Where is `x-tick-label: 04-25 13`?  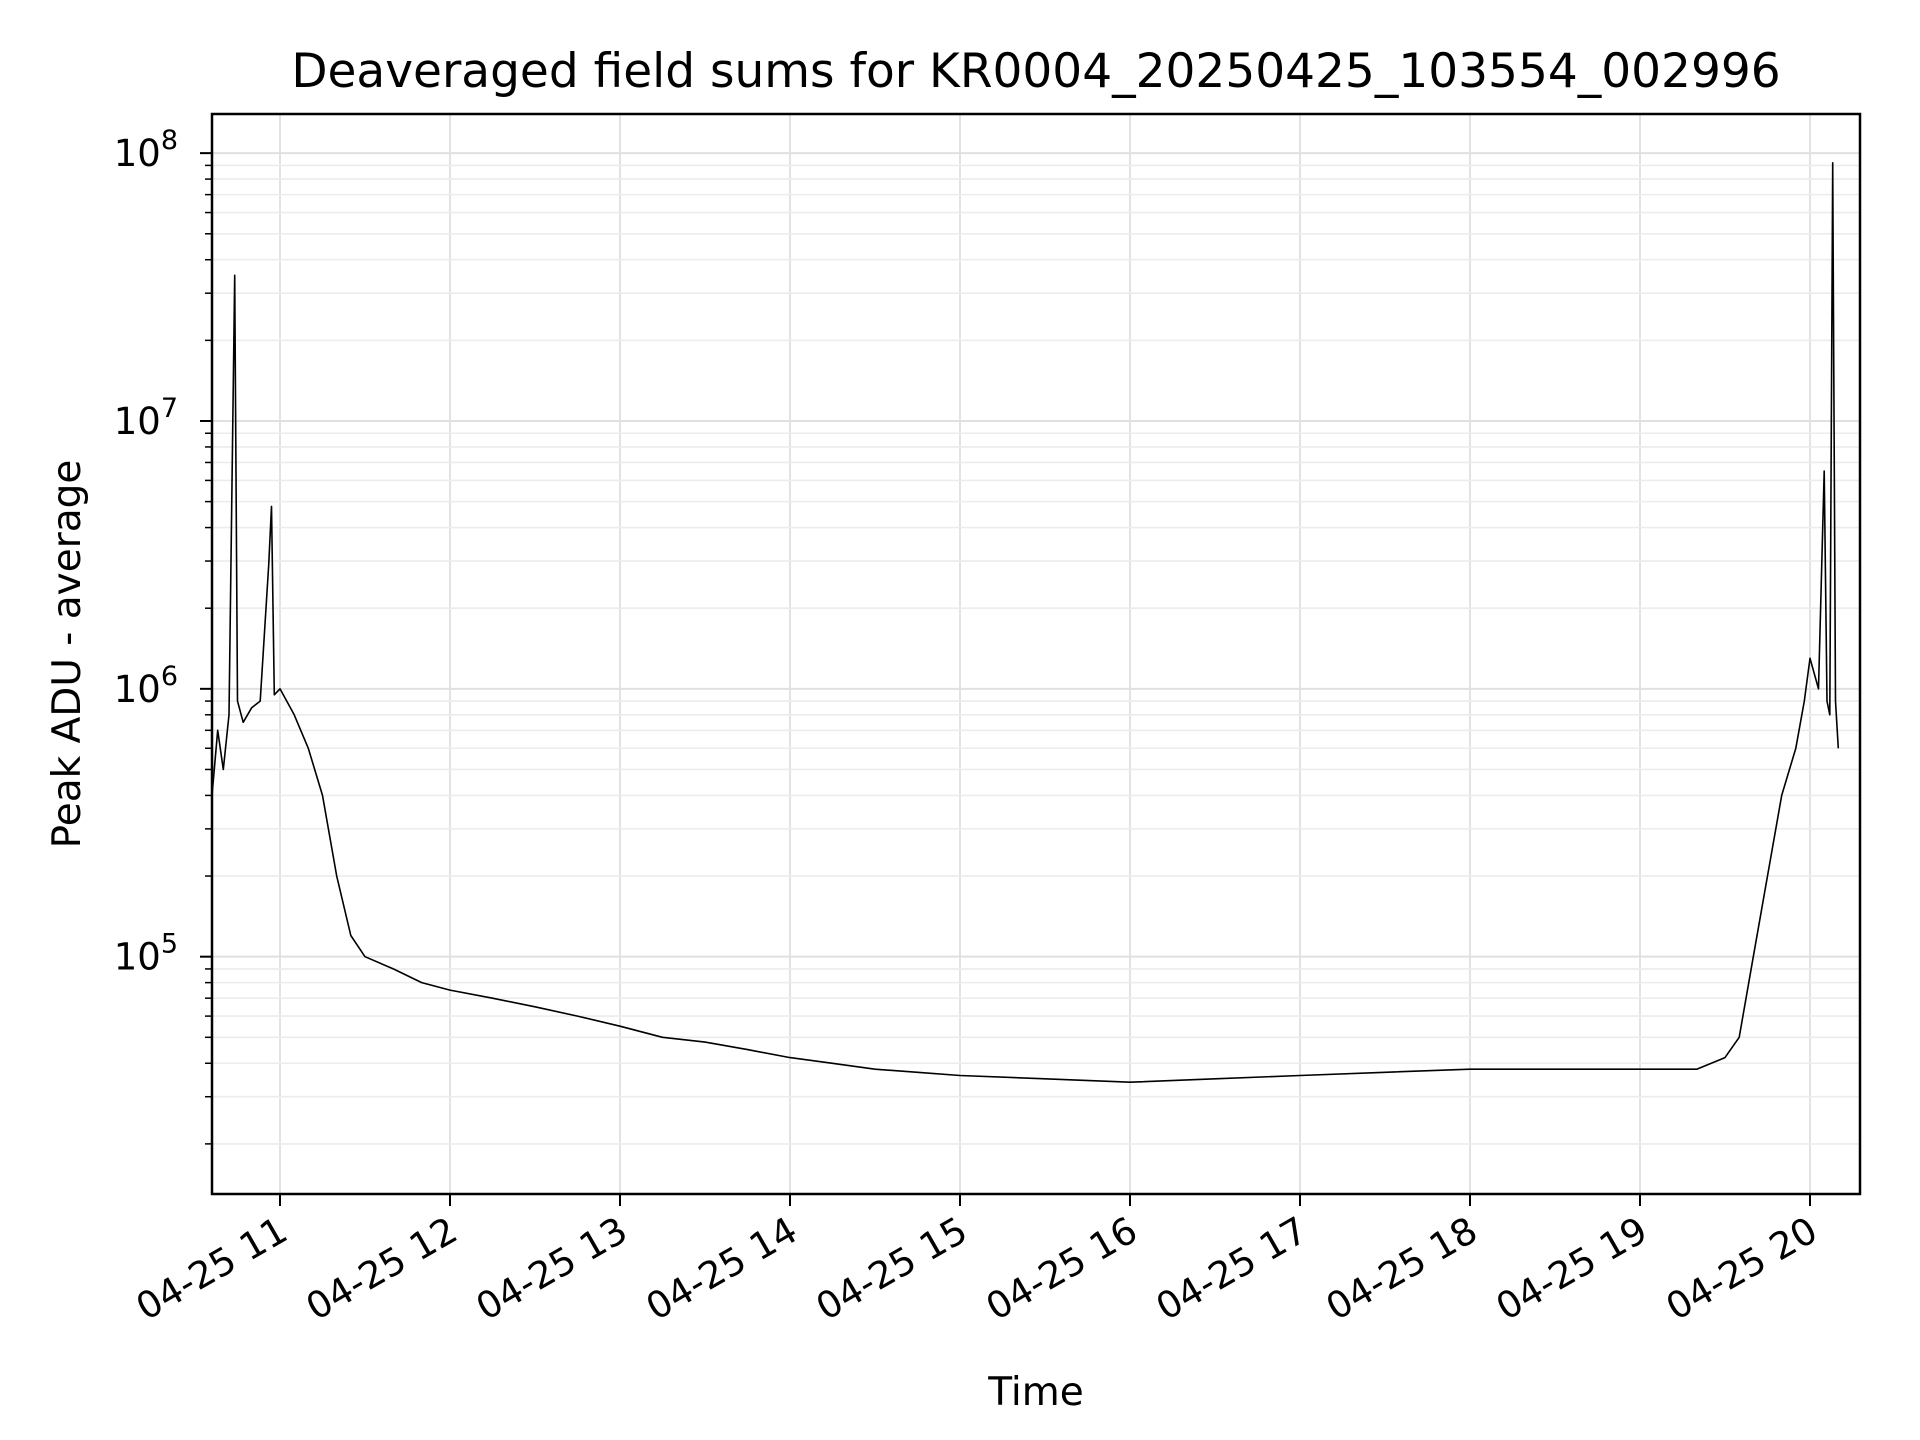 x-tick-label: 04-25 13 is located at coordinates (552, 1269).